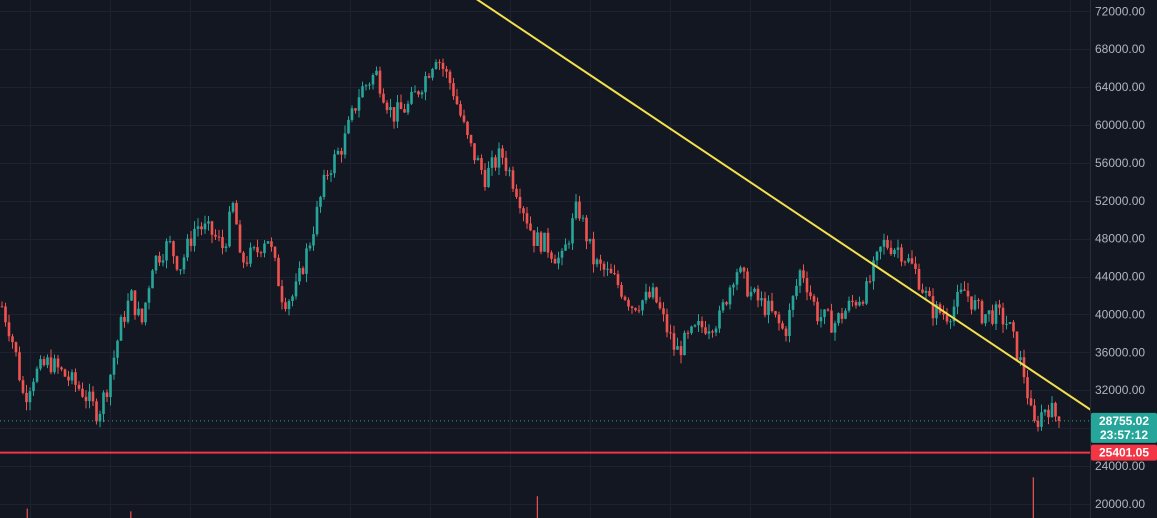 The height and width of the screenshot is (518, 1157). What do you see at coordinates (1120, 163) in the screenshot?
I see `y-tick-label: 56000.00` at bounding box center [1120, 163].